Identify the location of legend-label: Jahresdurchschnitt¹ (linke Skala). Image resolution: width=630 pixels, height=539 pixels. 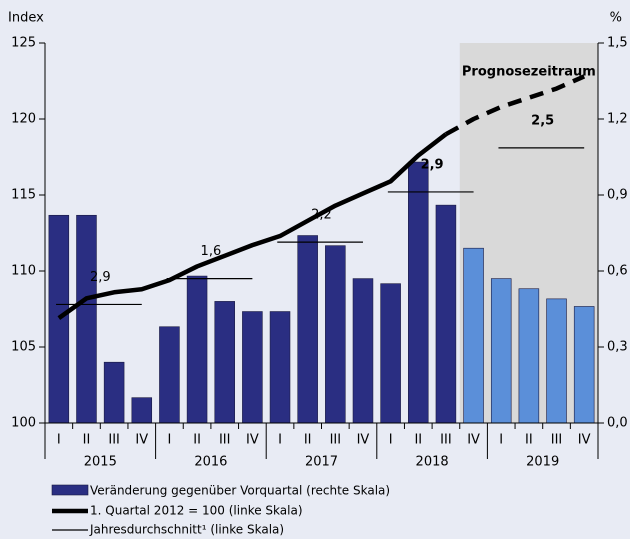
(186, 530).